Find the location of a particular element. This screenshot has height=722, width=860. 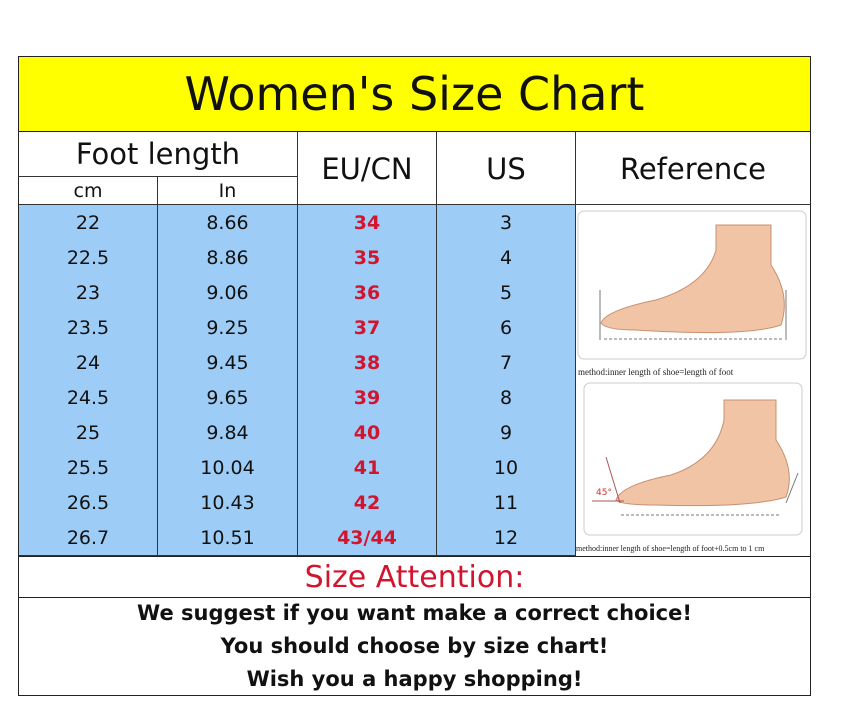

cell-in: 9.45 is located at coordinates (228, 362).